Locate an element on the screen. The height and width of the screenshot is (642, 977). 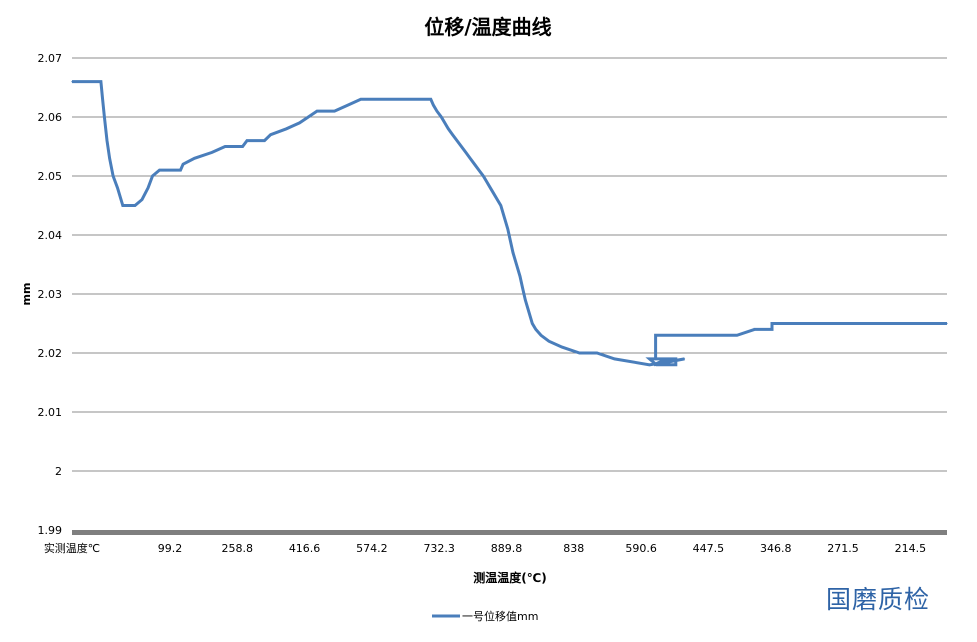
y-tick-label: 2.06 is located at coordinates (50, 117).